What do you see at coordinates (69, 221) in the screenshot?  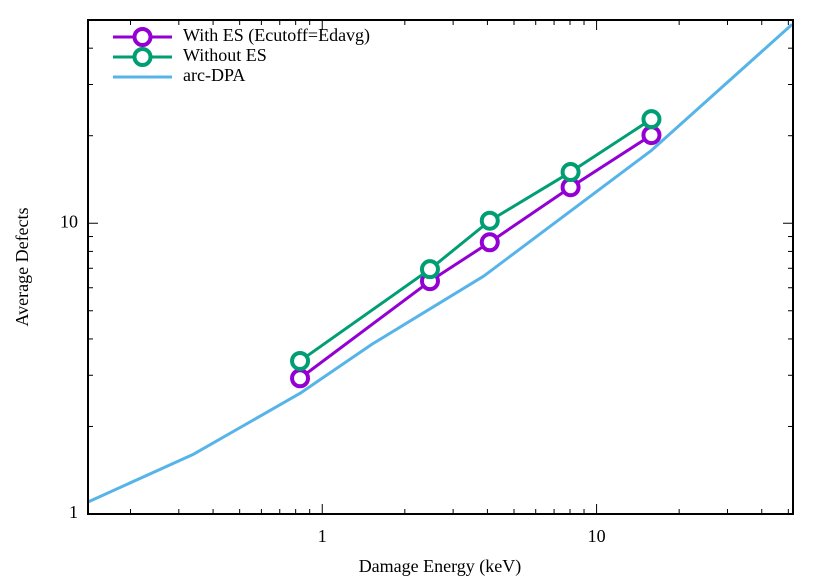 I see `y-tick-label: 10` at bounding box center [69, 221].